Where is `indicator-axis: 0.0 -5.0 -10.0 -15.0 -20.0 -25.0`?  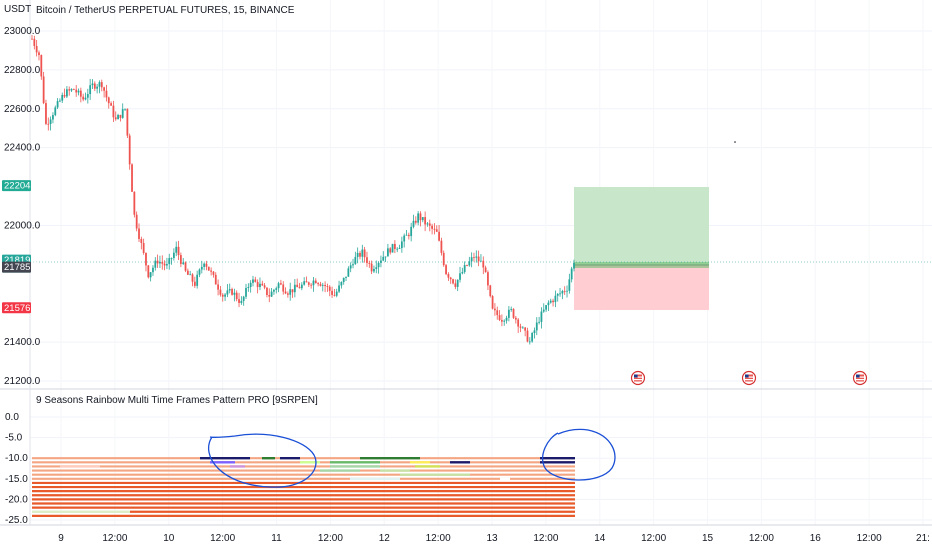
indicator-axis: 0.0 -5.0 -10.0 -15.0 -20.0 -25.0 is located at coordinates (16, 469).